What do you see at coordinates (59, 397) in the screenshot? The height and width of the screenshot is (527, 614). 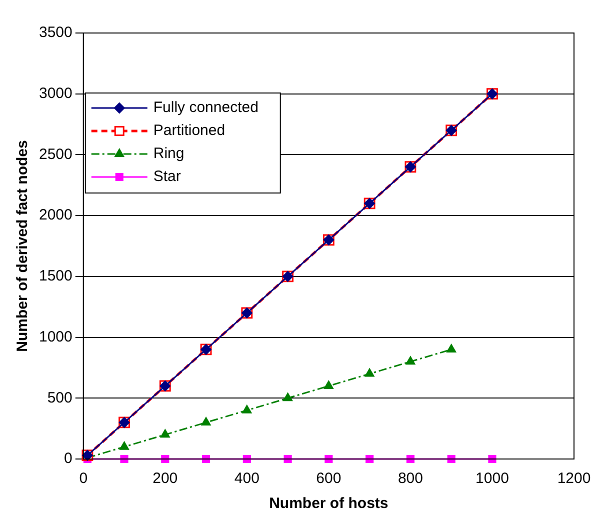 I see `y-tick-label: 500` at bounding box center [59, 397].